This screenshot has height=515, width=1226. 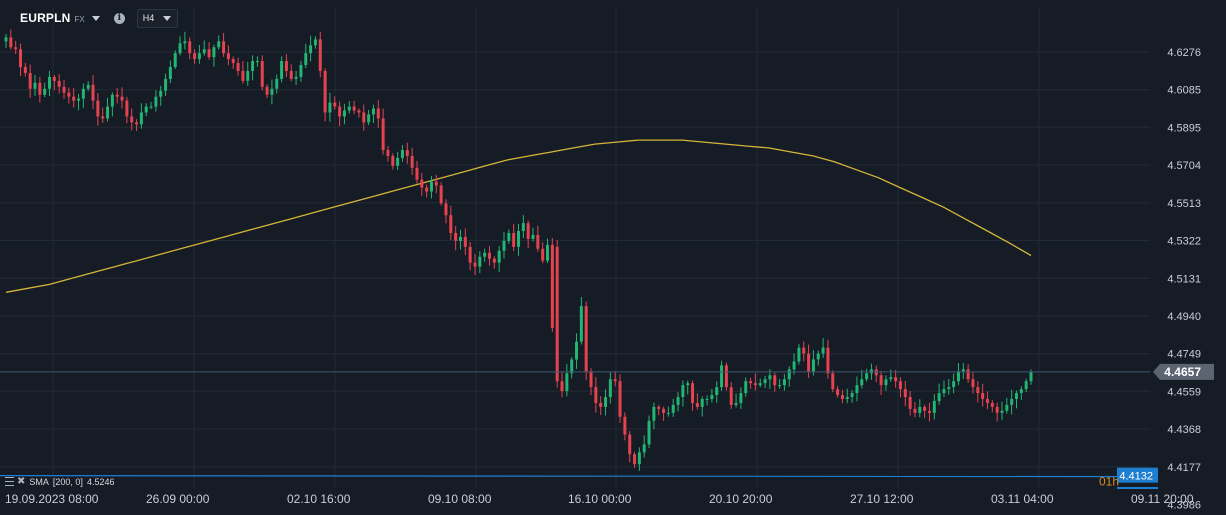 What do you see at coordinates (1184, 128) in the screenshot?
I see `price-tick-label: 4.5895` at bounding box center [1184, 128].